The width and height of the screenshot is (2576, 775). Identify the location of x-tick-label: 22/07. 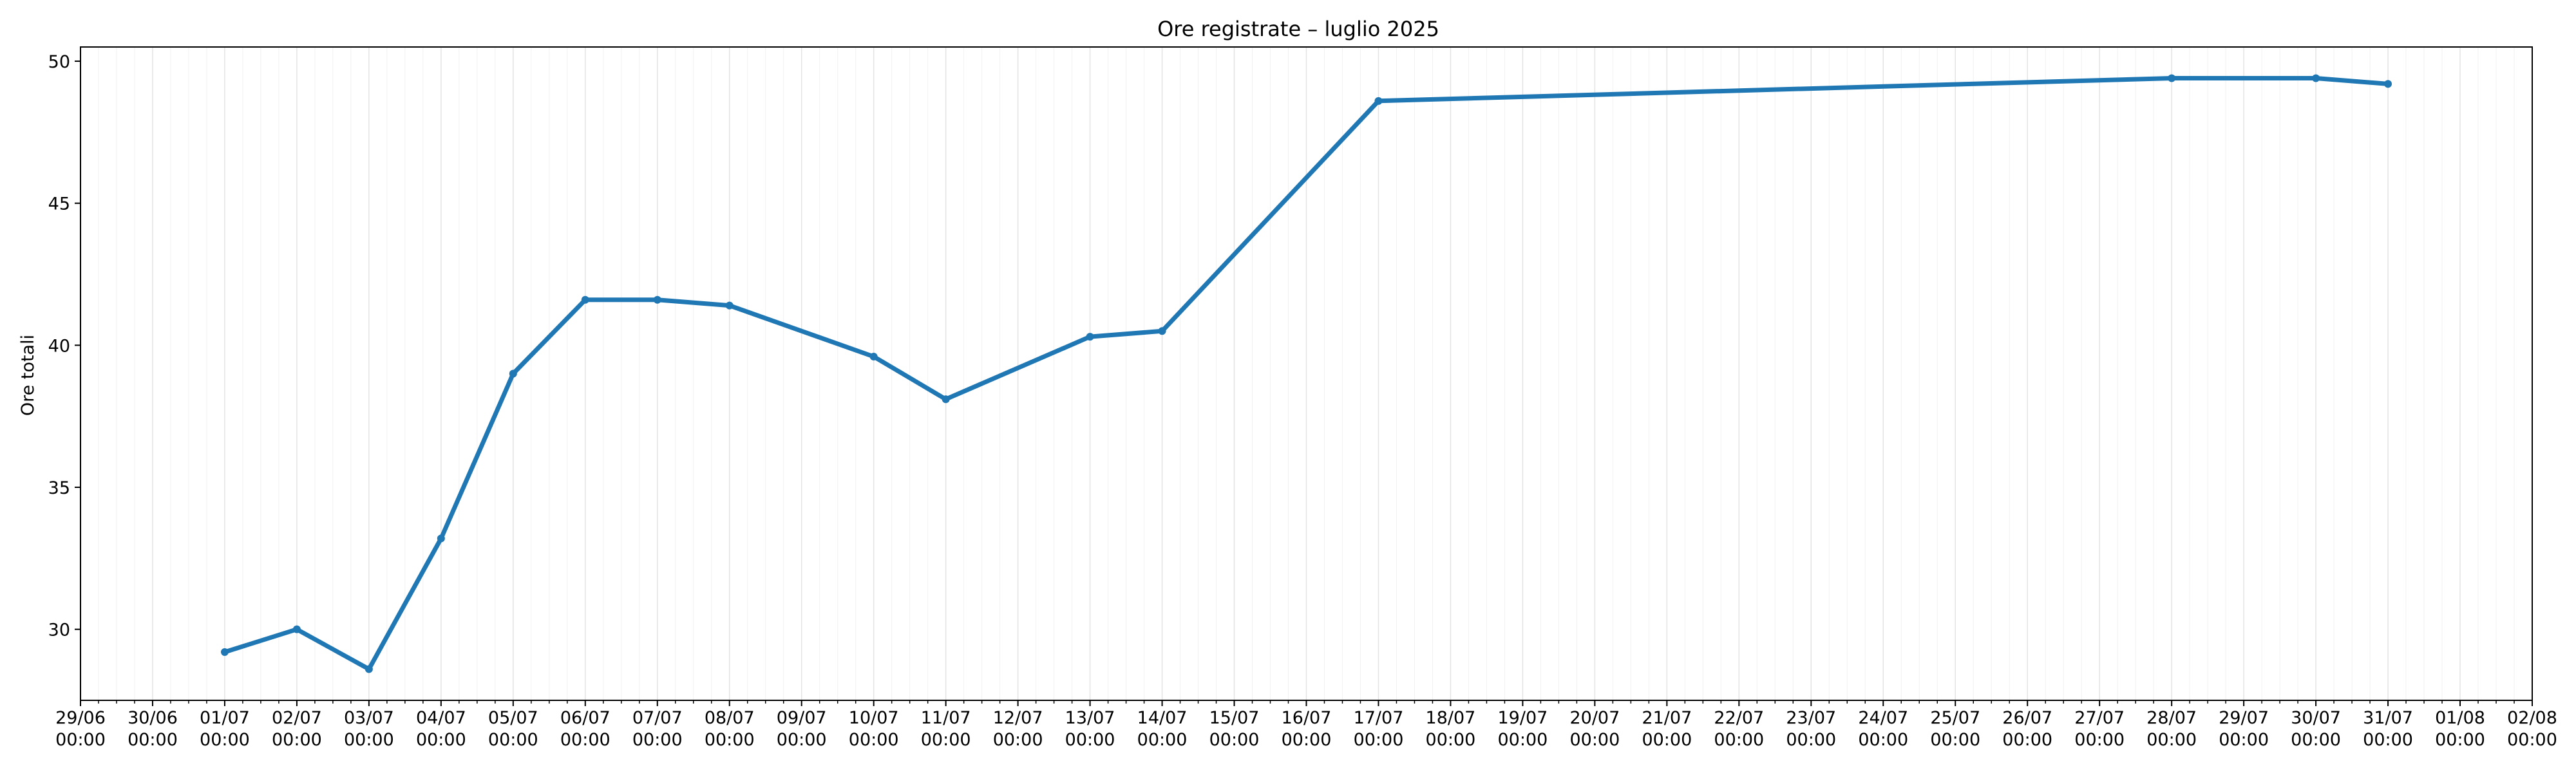
(1739, 718).